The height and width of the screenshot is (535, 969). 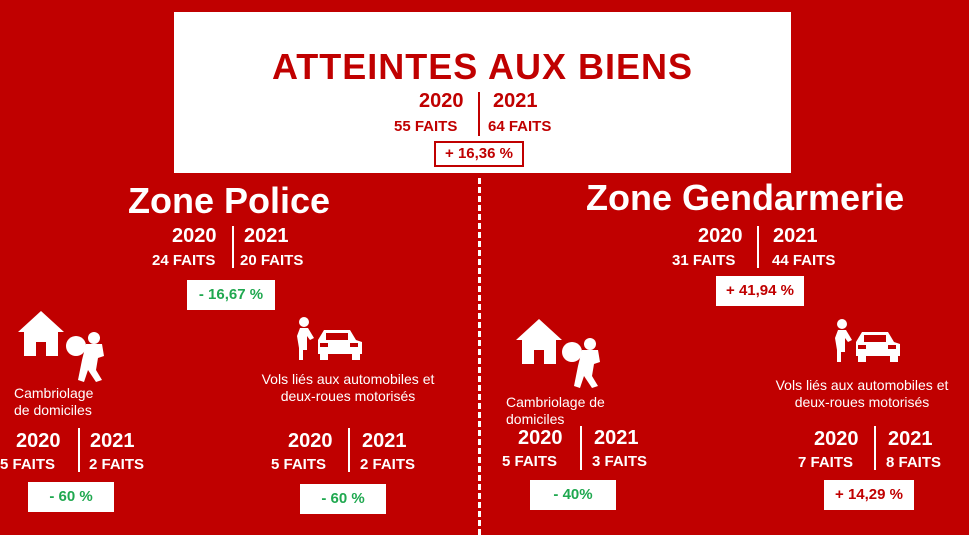 I want to click on gendarmerie-burglary-year-2020: 2020, so click(x=540, y=438).